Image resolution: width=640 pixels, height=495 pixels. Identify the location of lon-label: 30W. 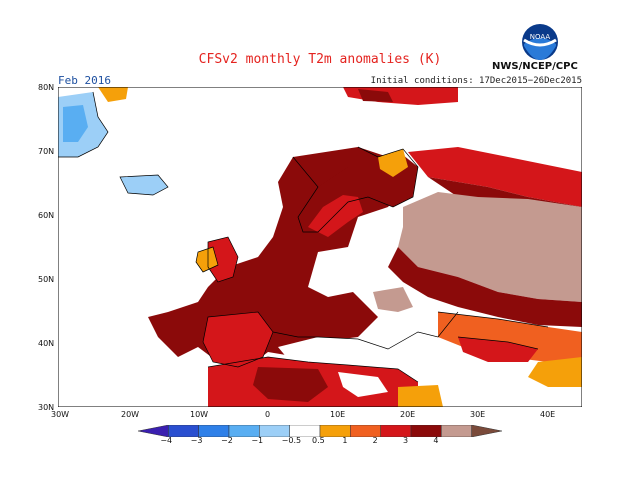
(60, 414).